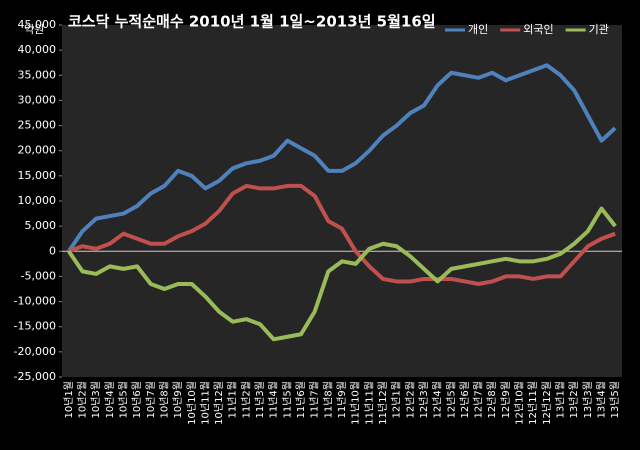  Describe the element at coordinates (328, 400) in the screenshot. I see `x-tick-label: 11년8월` at that location.